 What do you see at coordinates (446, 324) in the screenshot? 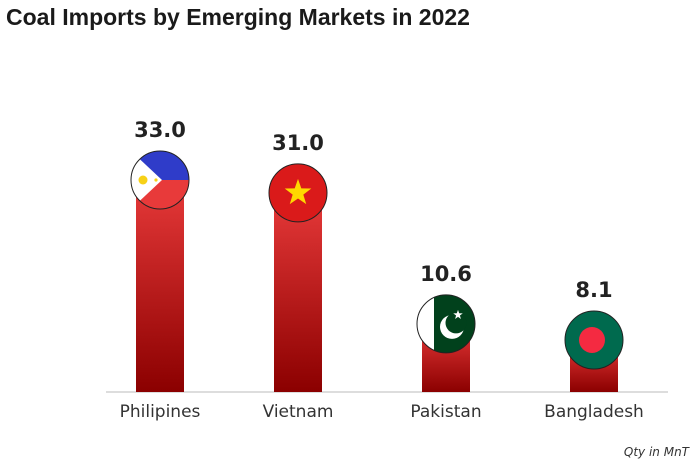
I see `pakistan-flag-icon` at bounding box center [446, 324].